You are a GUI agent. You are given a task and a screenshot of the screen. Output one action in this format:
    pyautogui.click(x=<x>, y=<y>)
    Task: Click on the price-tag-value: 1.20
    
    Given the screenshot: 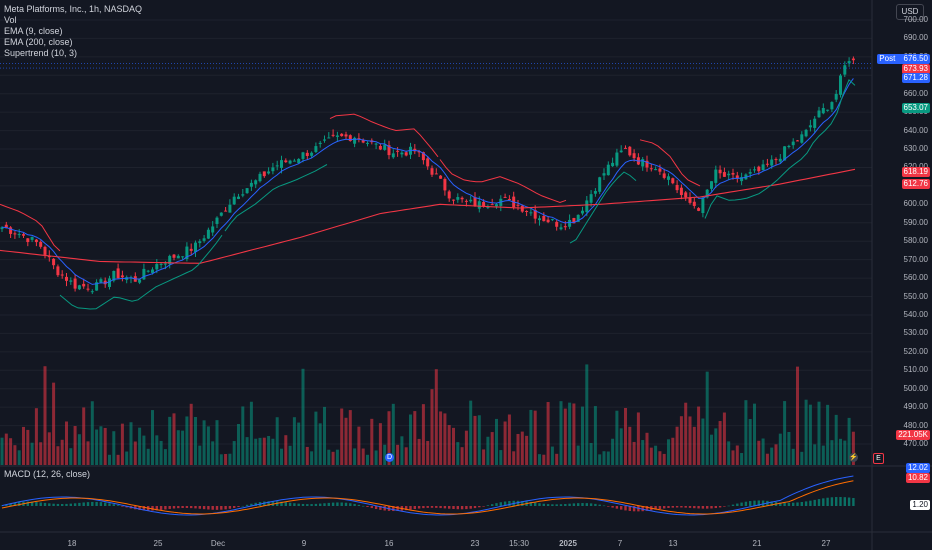 What is the action you would take?
    pyautogui.click(x=920, y=504)
    